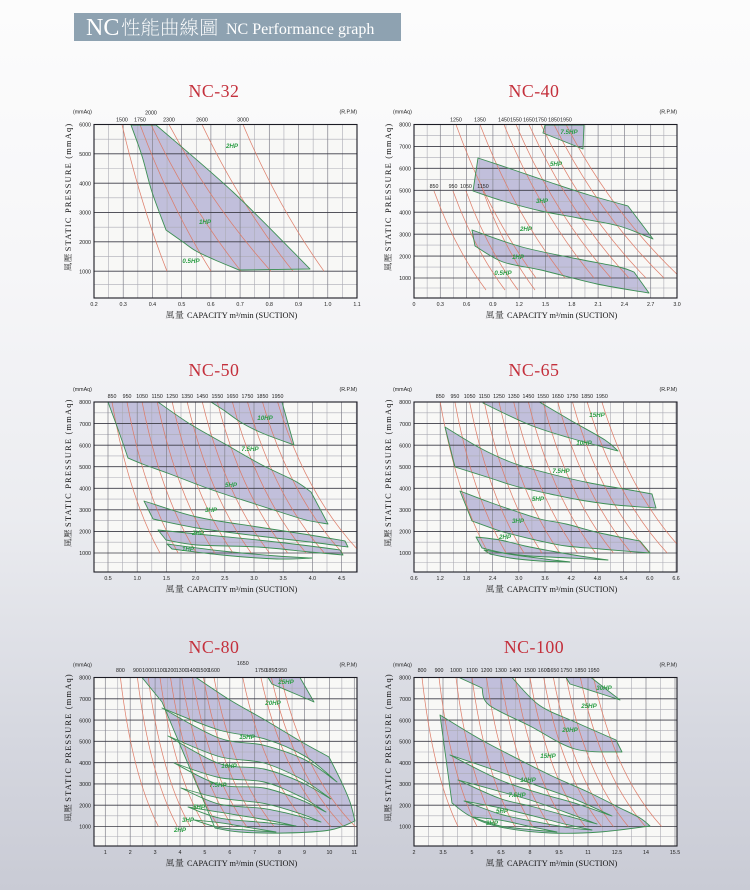 Image resolution: width=750 pixels, height=890 pixels. Describe the element at coordinates (442, 853) in the screenshot. I see `svg-text: 3.5` at that location.